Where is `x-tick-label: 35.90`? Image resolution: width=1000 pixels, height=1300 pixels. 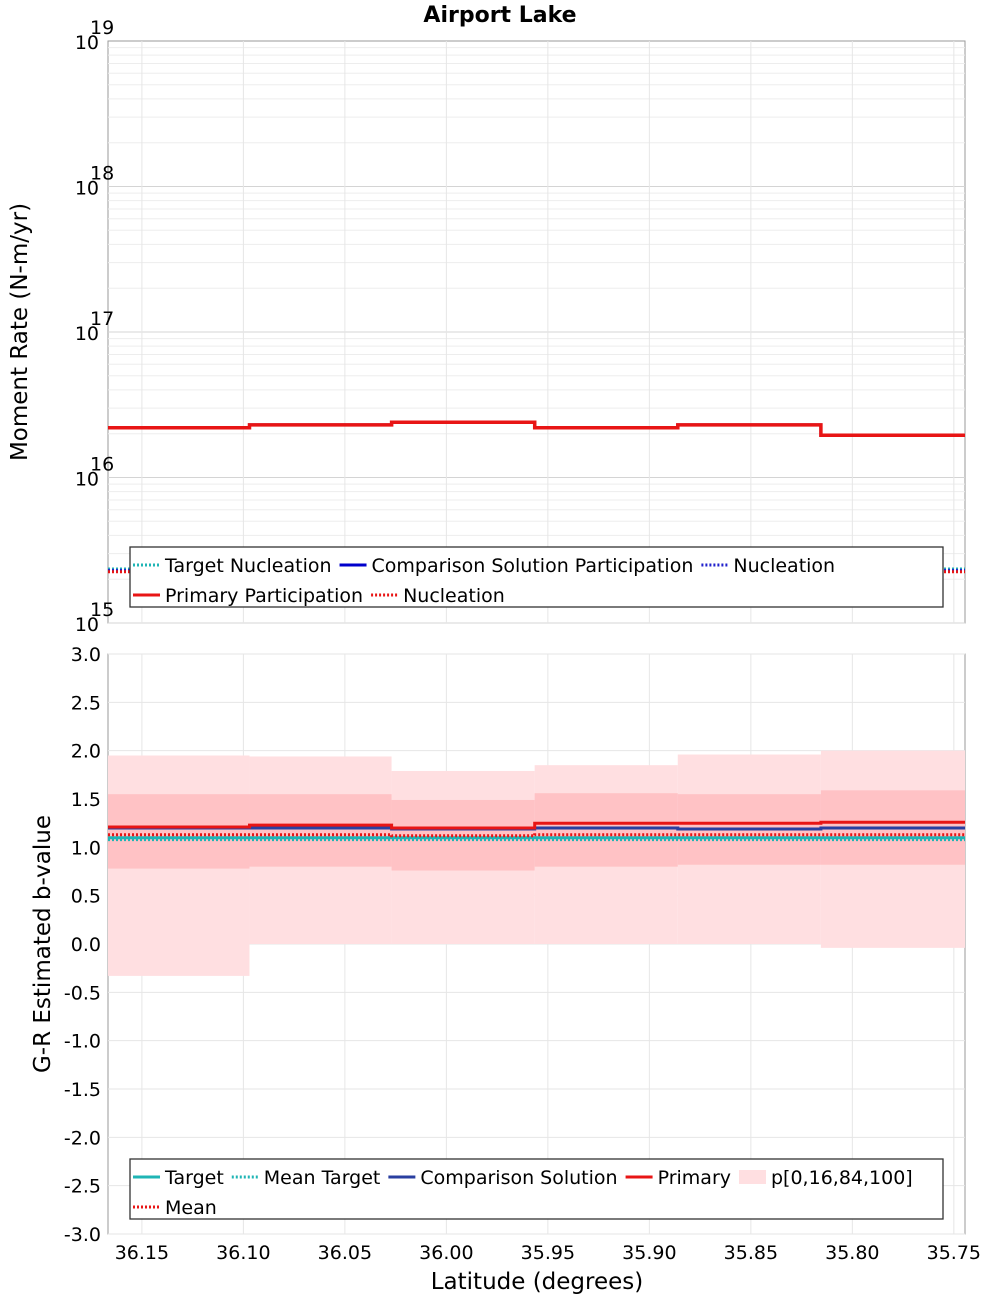 x-tick-label: 35.90 is located at coordinates (649, 1253).